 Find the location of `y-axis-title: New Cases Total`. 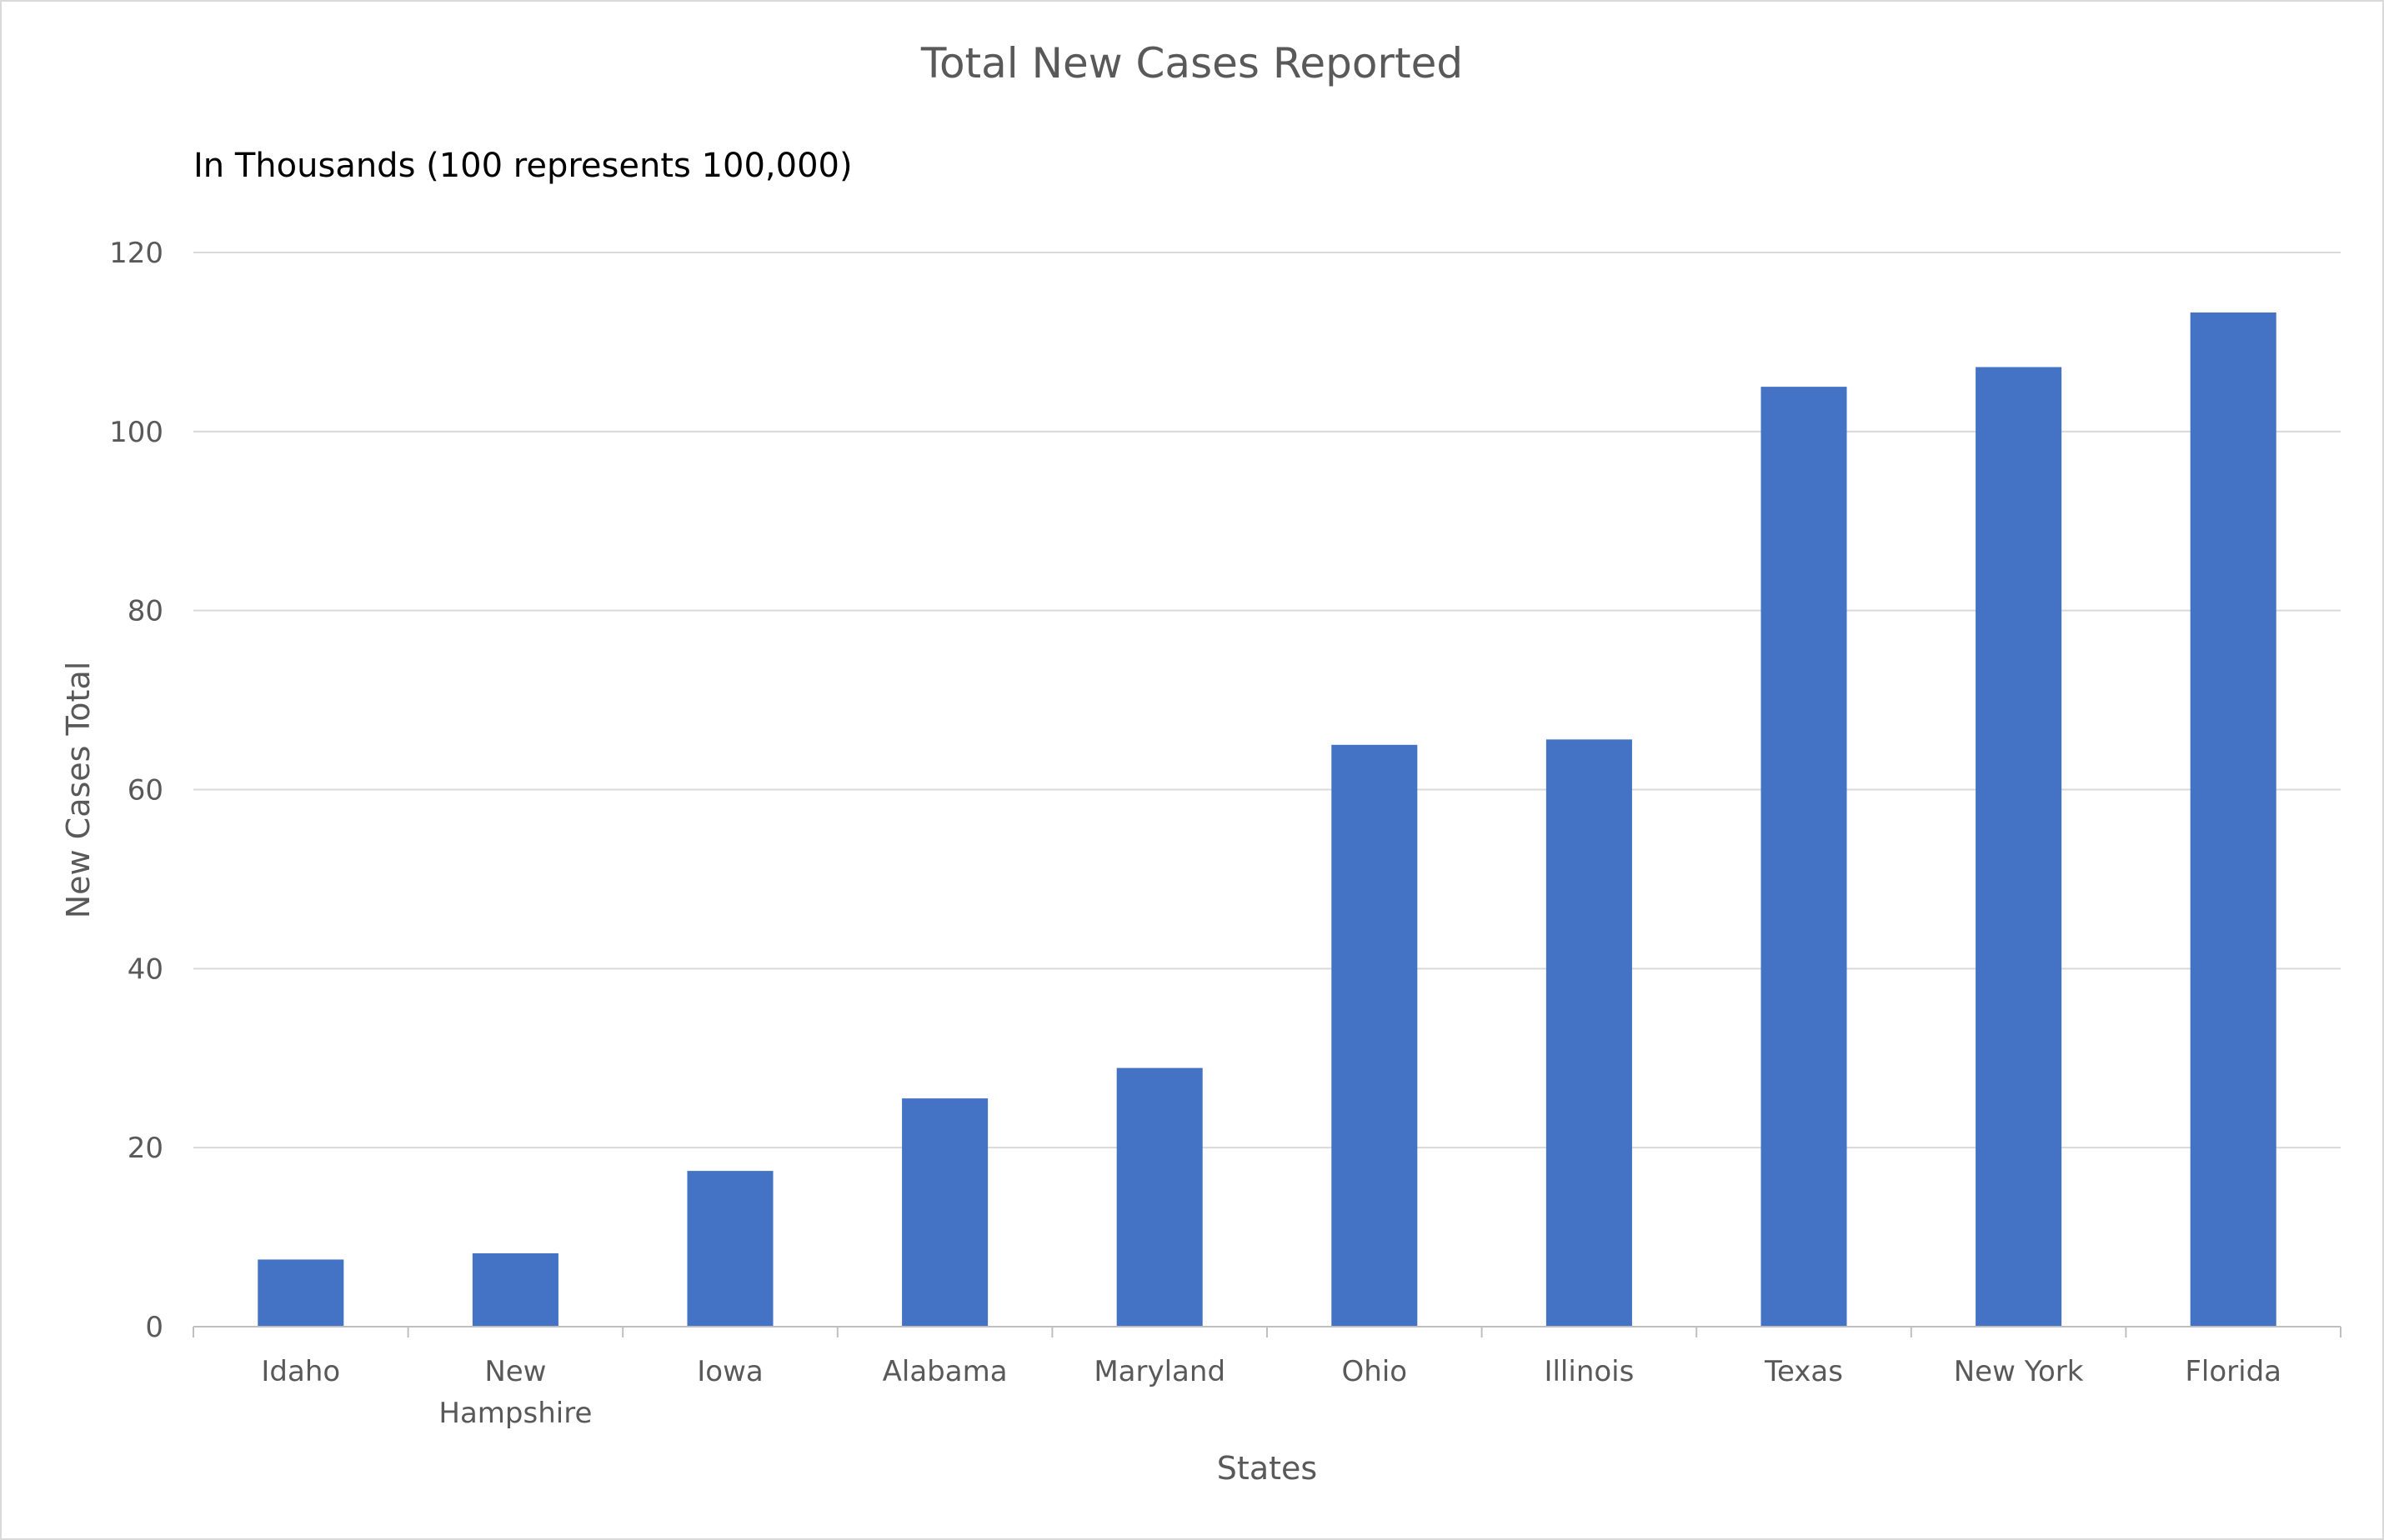

y-axis-title: New Cases Total is located at coordinates (78, 790).